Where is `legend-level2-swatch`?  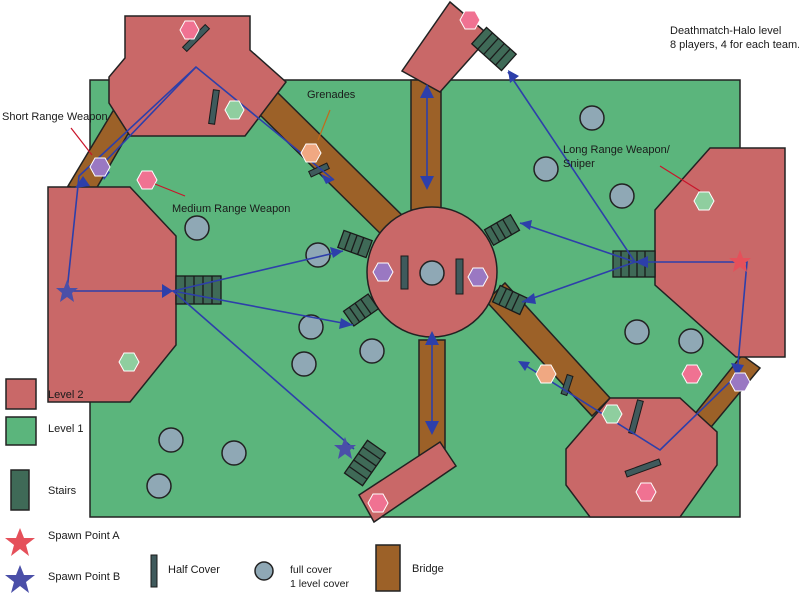 legend-level2-swatch is located at coordinates (21, 394).